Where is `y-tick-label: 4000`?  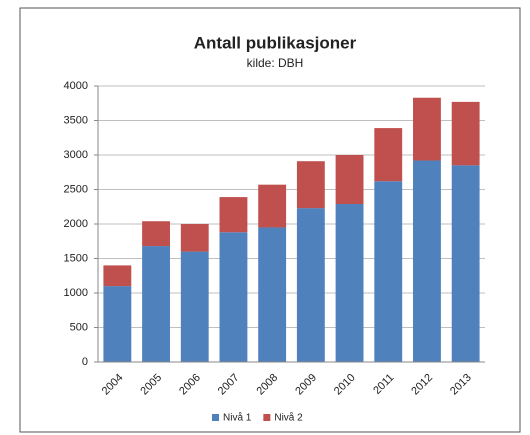
y-tick-label: 4000 is located at coordinates (76, 86).